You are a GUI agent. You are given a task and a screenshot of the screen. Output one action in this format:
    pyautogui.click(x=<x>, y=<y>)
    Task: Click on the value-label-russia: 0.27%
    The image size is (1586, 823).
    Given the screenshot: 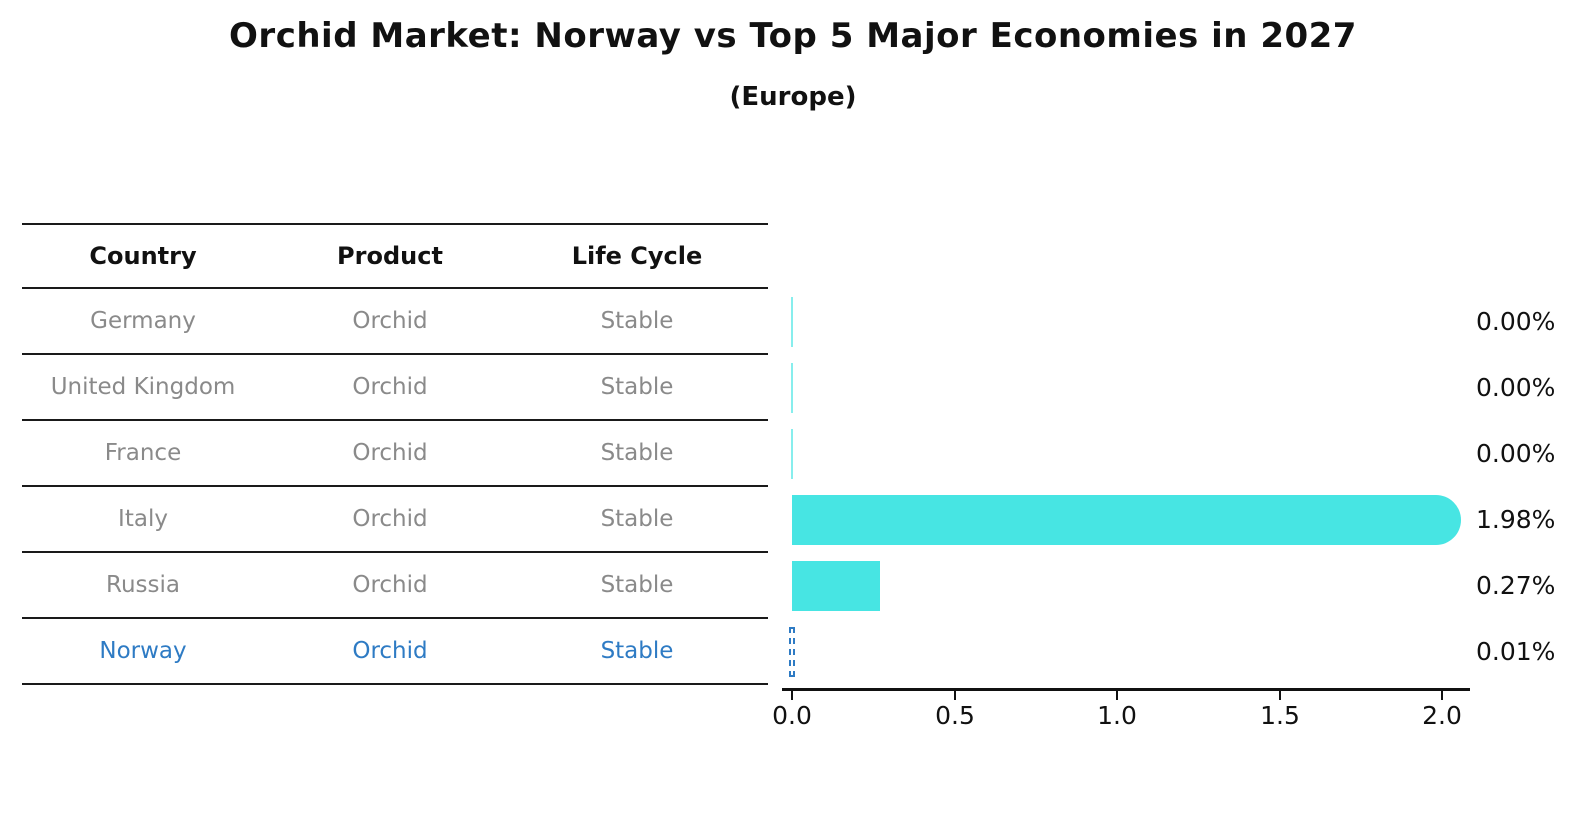 What is the action you would take?
    pyautogui.click(x=1516, y=585)
    